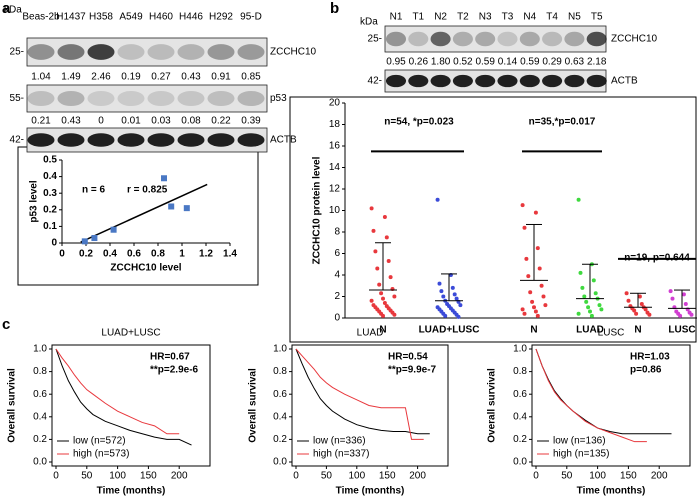 The height and width of the screenshot is (503, 698). What do you see at coordinates (463, 17) in the screenshot?
I see `lane-label: T2` at bounding box center [463, 17].